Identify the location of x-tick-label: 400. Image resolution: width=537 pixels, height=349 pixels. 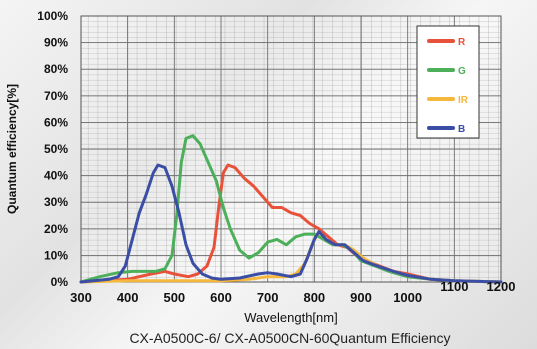
(128, 297).